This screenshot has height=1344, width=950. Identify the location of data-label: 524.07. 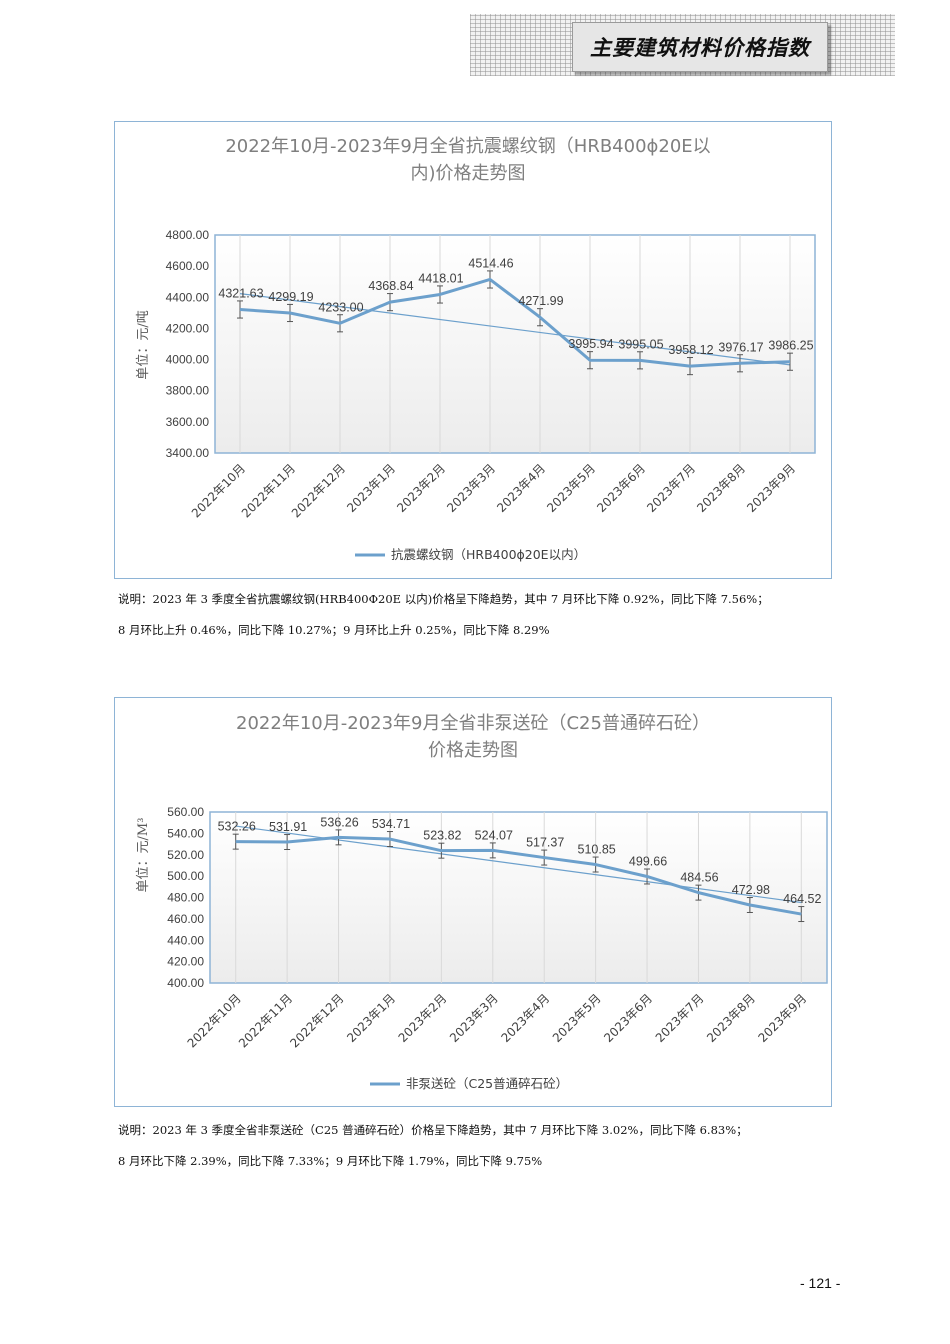
(494, 835).